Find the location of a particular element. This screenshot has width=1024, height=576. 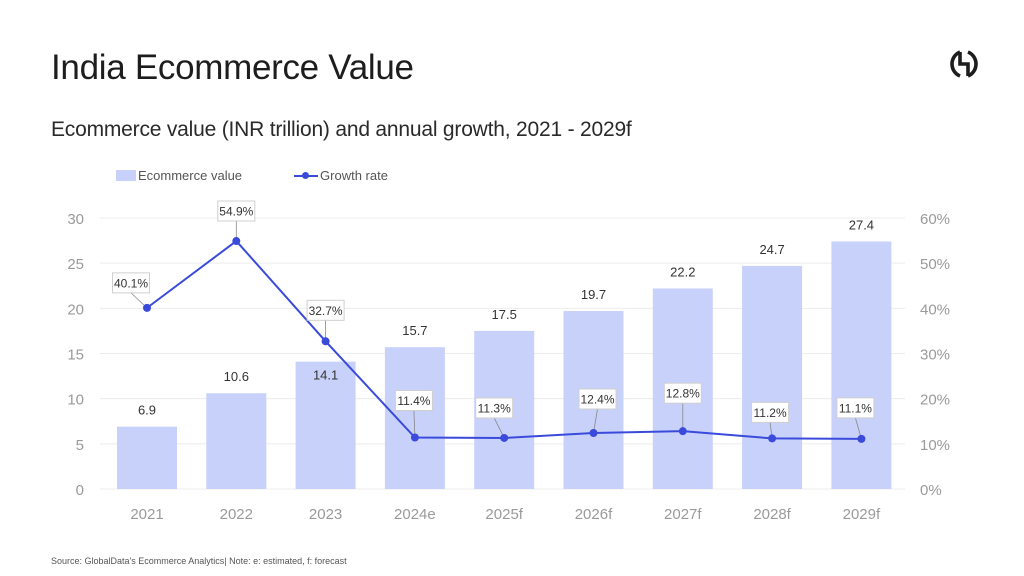

growth-value-label: 11.4% is located at coordinates (413, 401).